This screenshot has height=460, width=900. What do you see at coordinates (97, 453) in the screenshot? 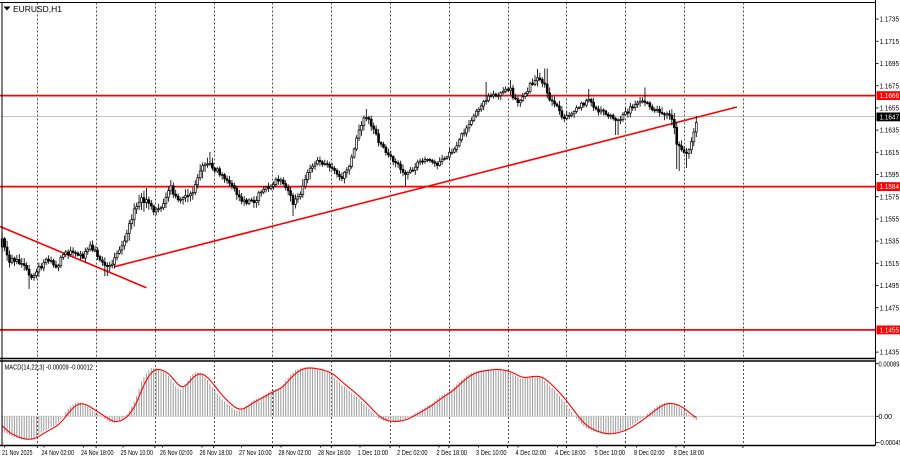
I see `svg-text: 24 Nov 18:00` at bounding box center [97, 453].